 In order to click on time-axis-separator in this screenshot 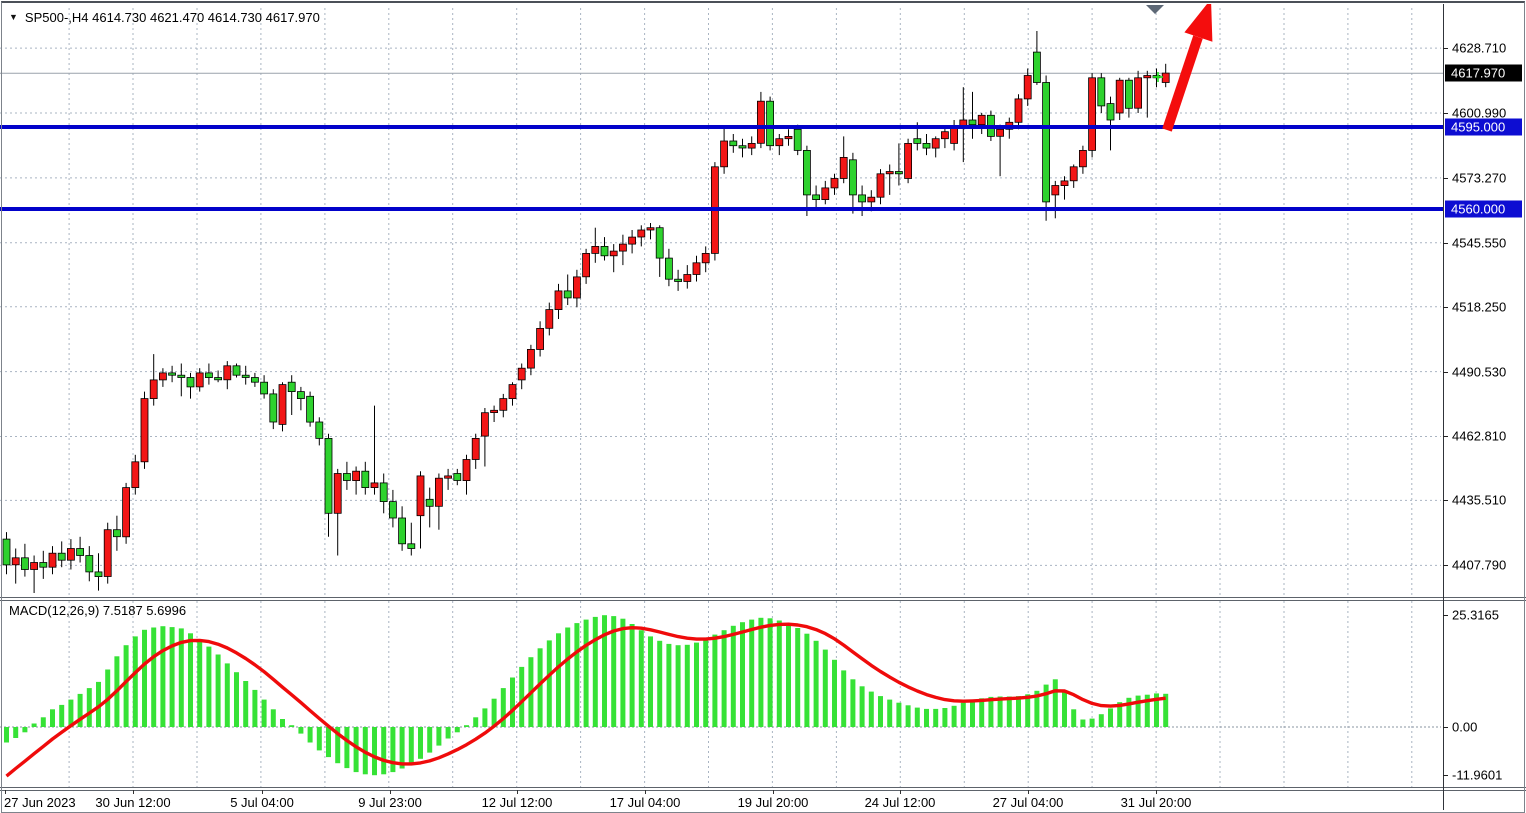, I will do `click(763, 790)`.